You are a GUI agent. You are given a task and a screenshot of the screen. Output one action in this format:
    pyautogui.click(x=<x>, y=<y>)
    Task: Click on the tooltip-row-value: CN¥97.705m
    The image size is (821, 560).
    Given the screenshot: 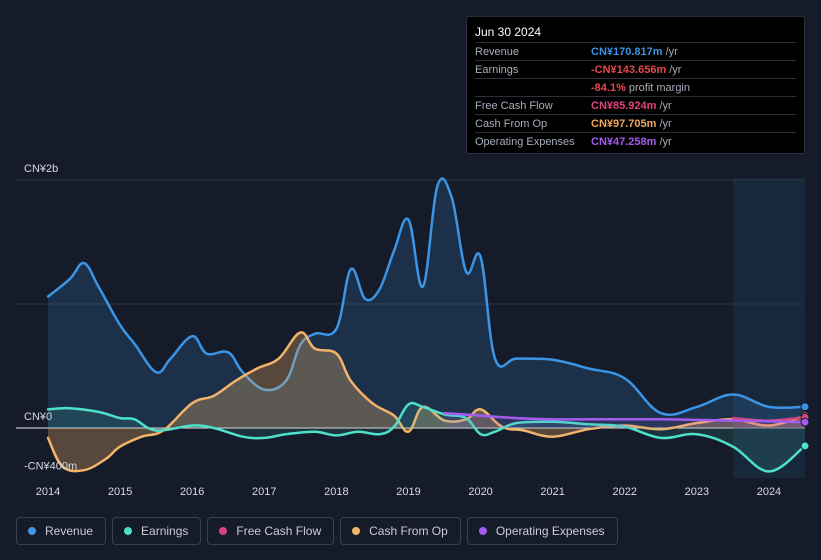 What is the action you would take?
    pyautogui.click(x=624, y=123)
    